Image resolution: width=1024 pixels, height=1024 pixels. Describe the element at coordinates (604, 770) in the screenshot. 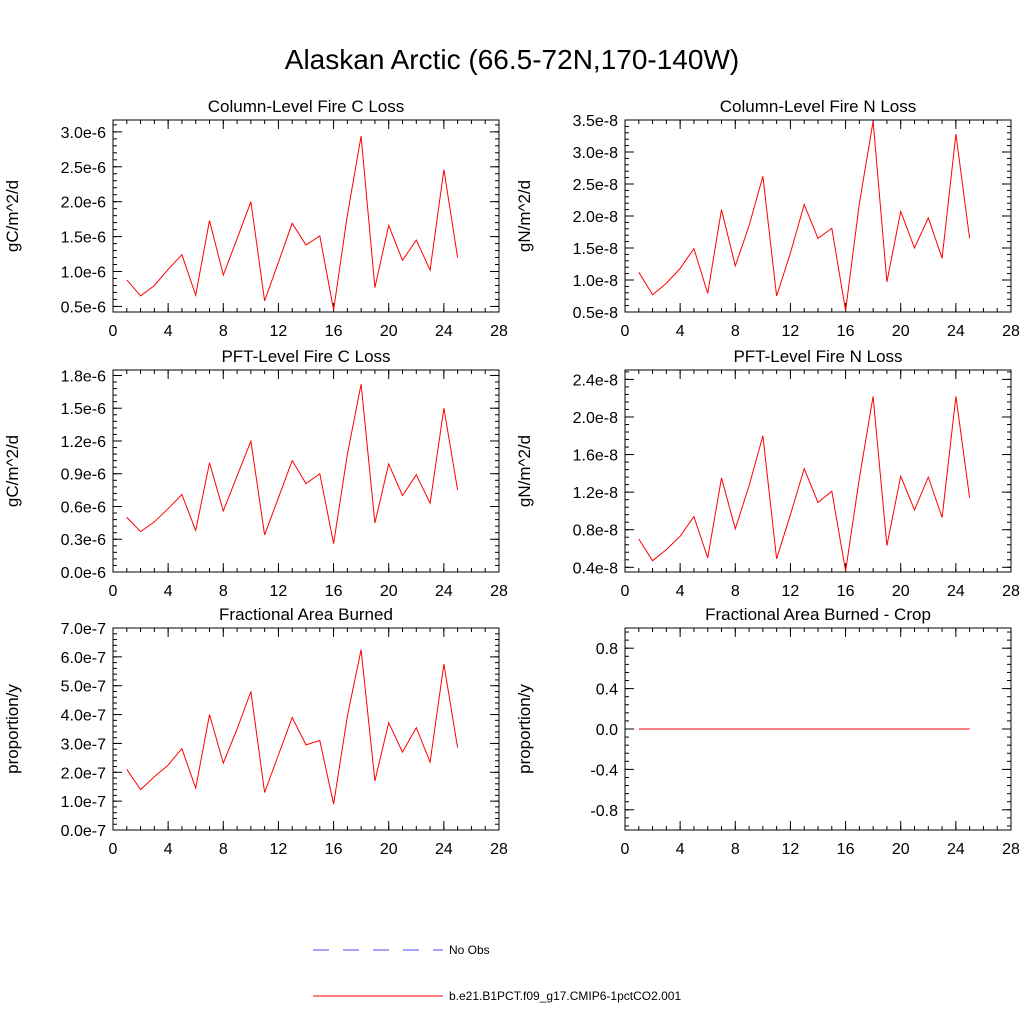

I see `y-tick-label: -0.4` at that location.